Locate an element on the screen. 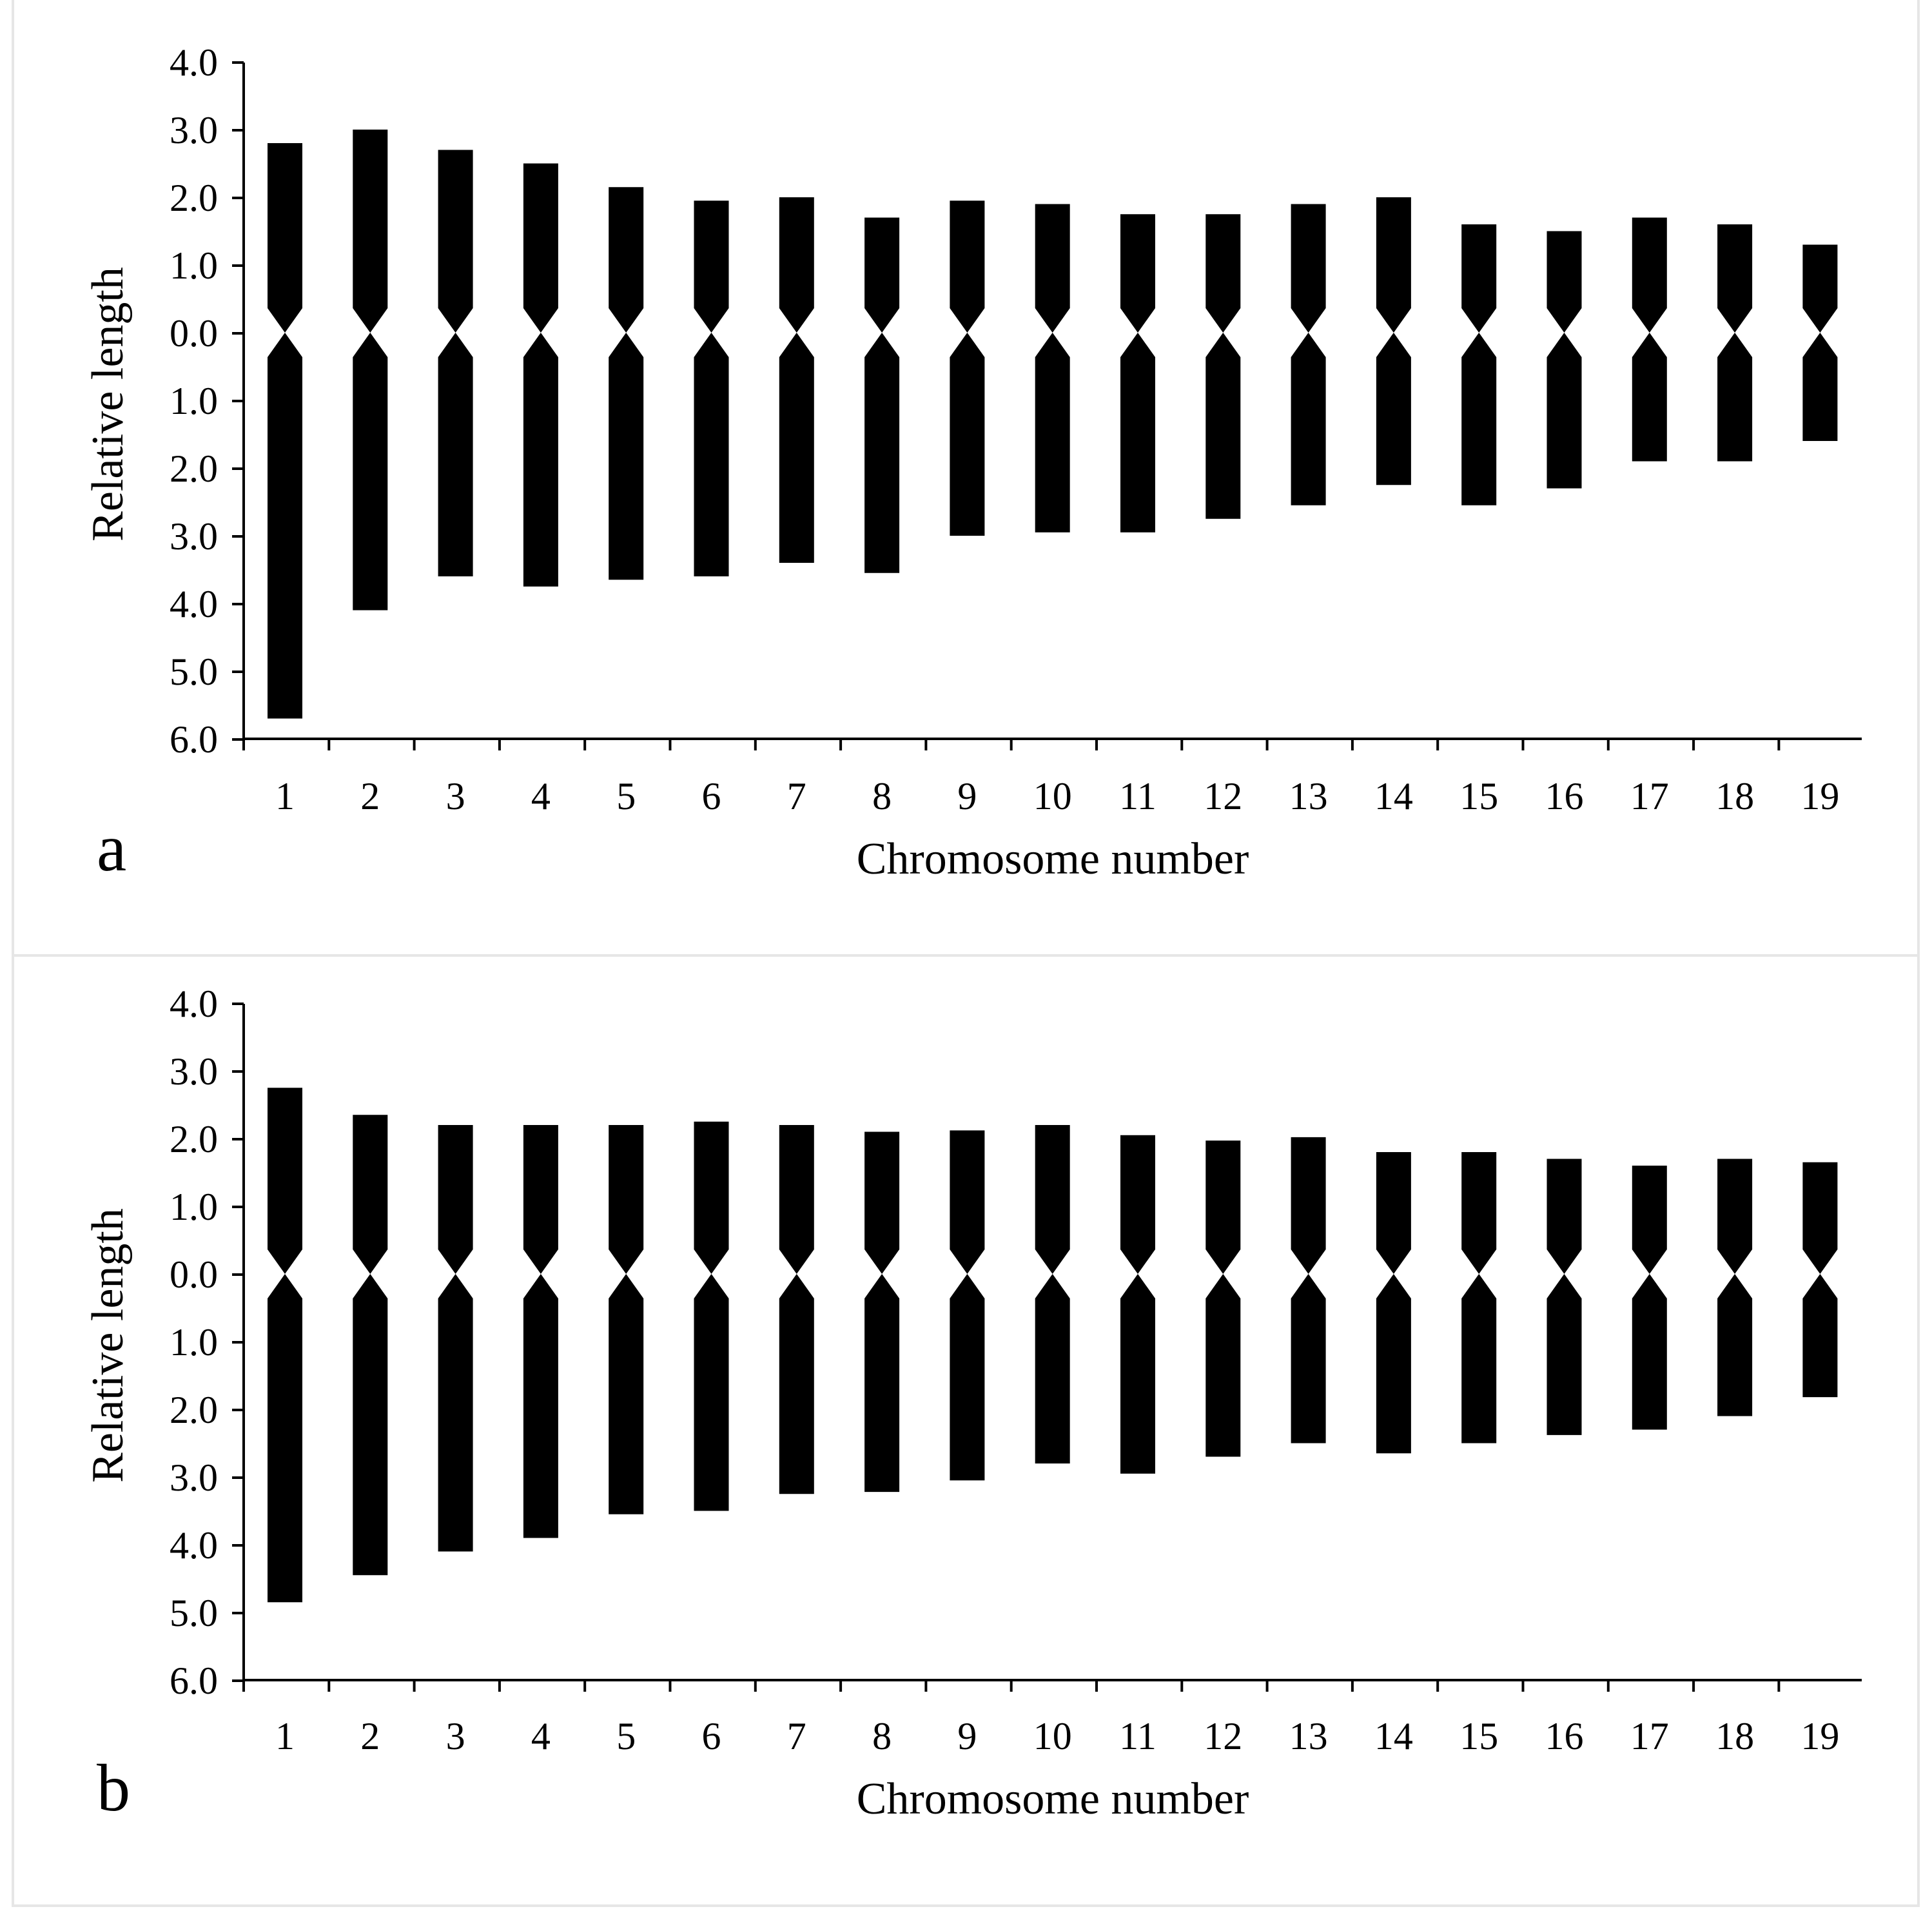 The width and height of the screenshot is (1932, 1918). x-tick-label: 10 is located at coordinates (1052, 796).